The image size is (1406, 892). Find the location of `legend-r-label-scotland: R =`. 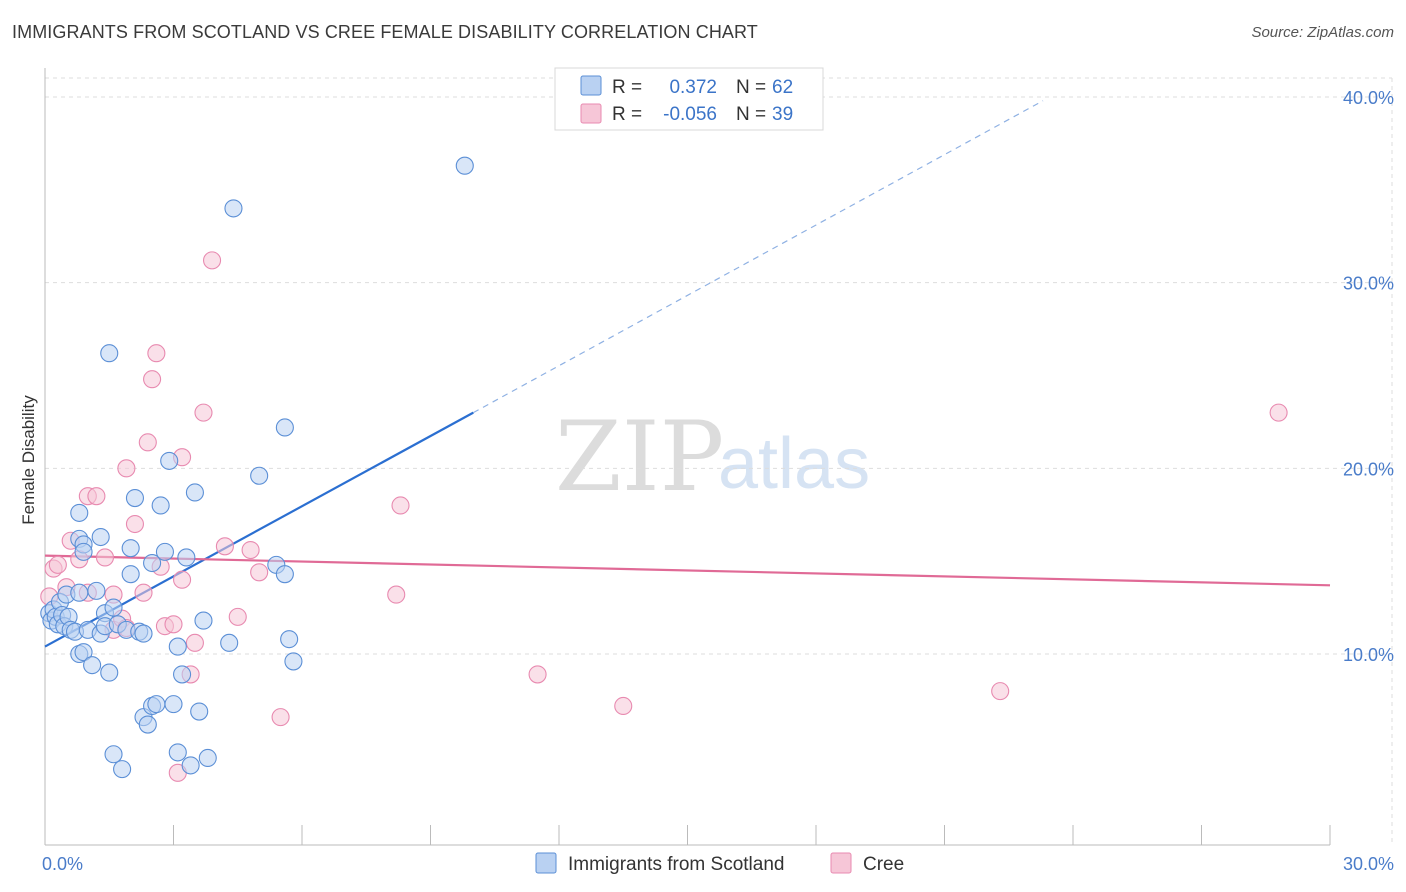

legend-r-label-scotland: R = is located at coordinates (627, 87).